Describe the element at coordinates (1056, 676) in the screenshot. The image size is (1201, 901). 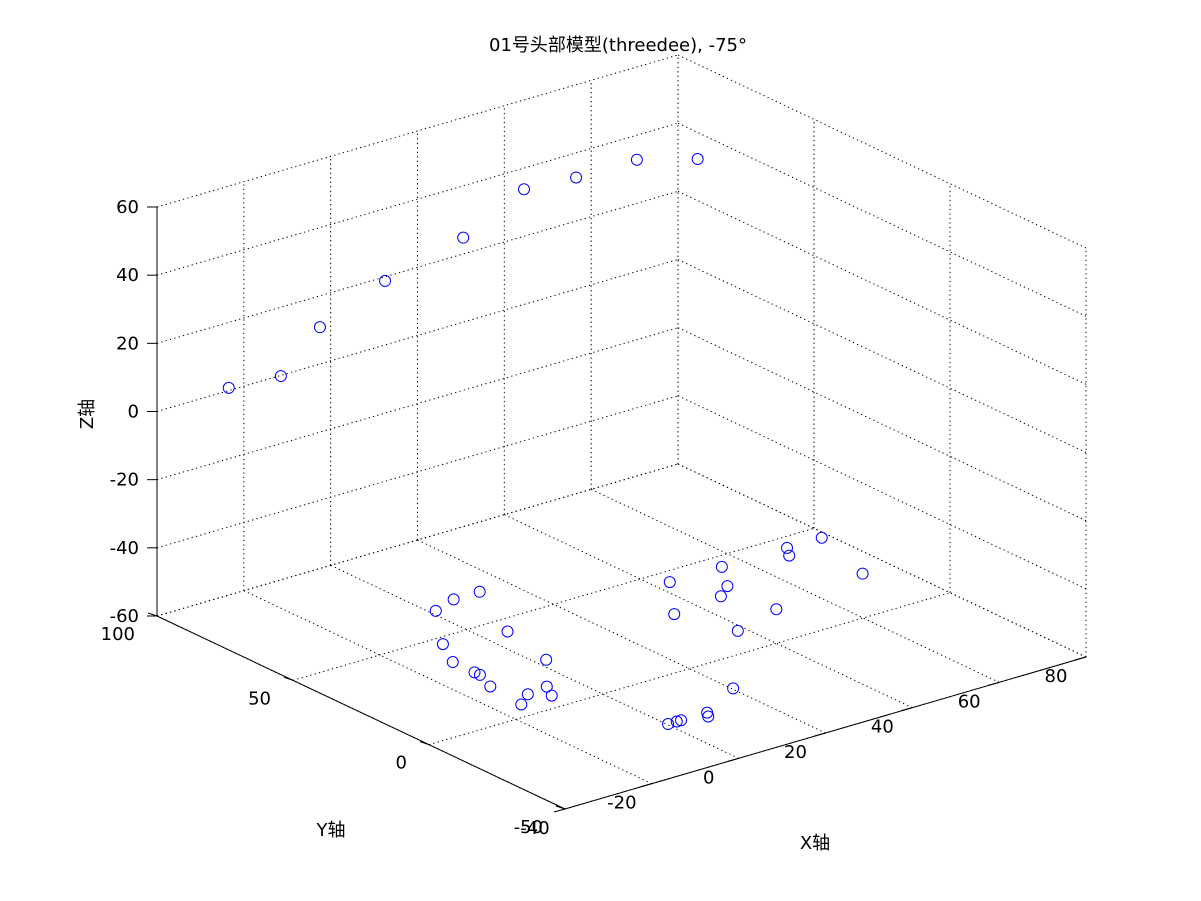
I see `x-tick-label: 80` at that location.